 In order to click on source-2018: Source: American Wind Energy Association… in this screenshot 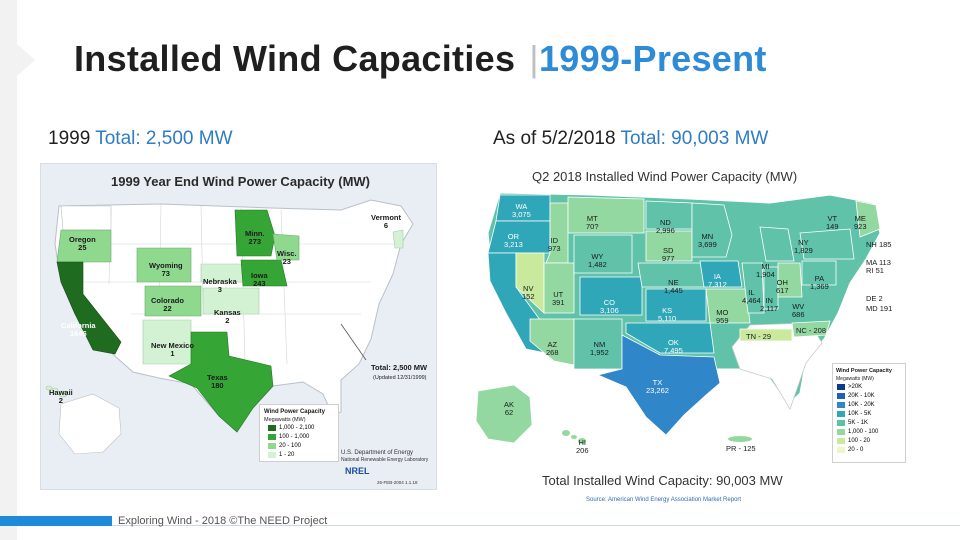, I will do `click(664, 500)`.